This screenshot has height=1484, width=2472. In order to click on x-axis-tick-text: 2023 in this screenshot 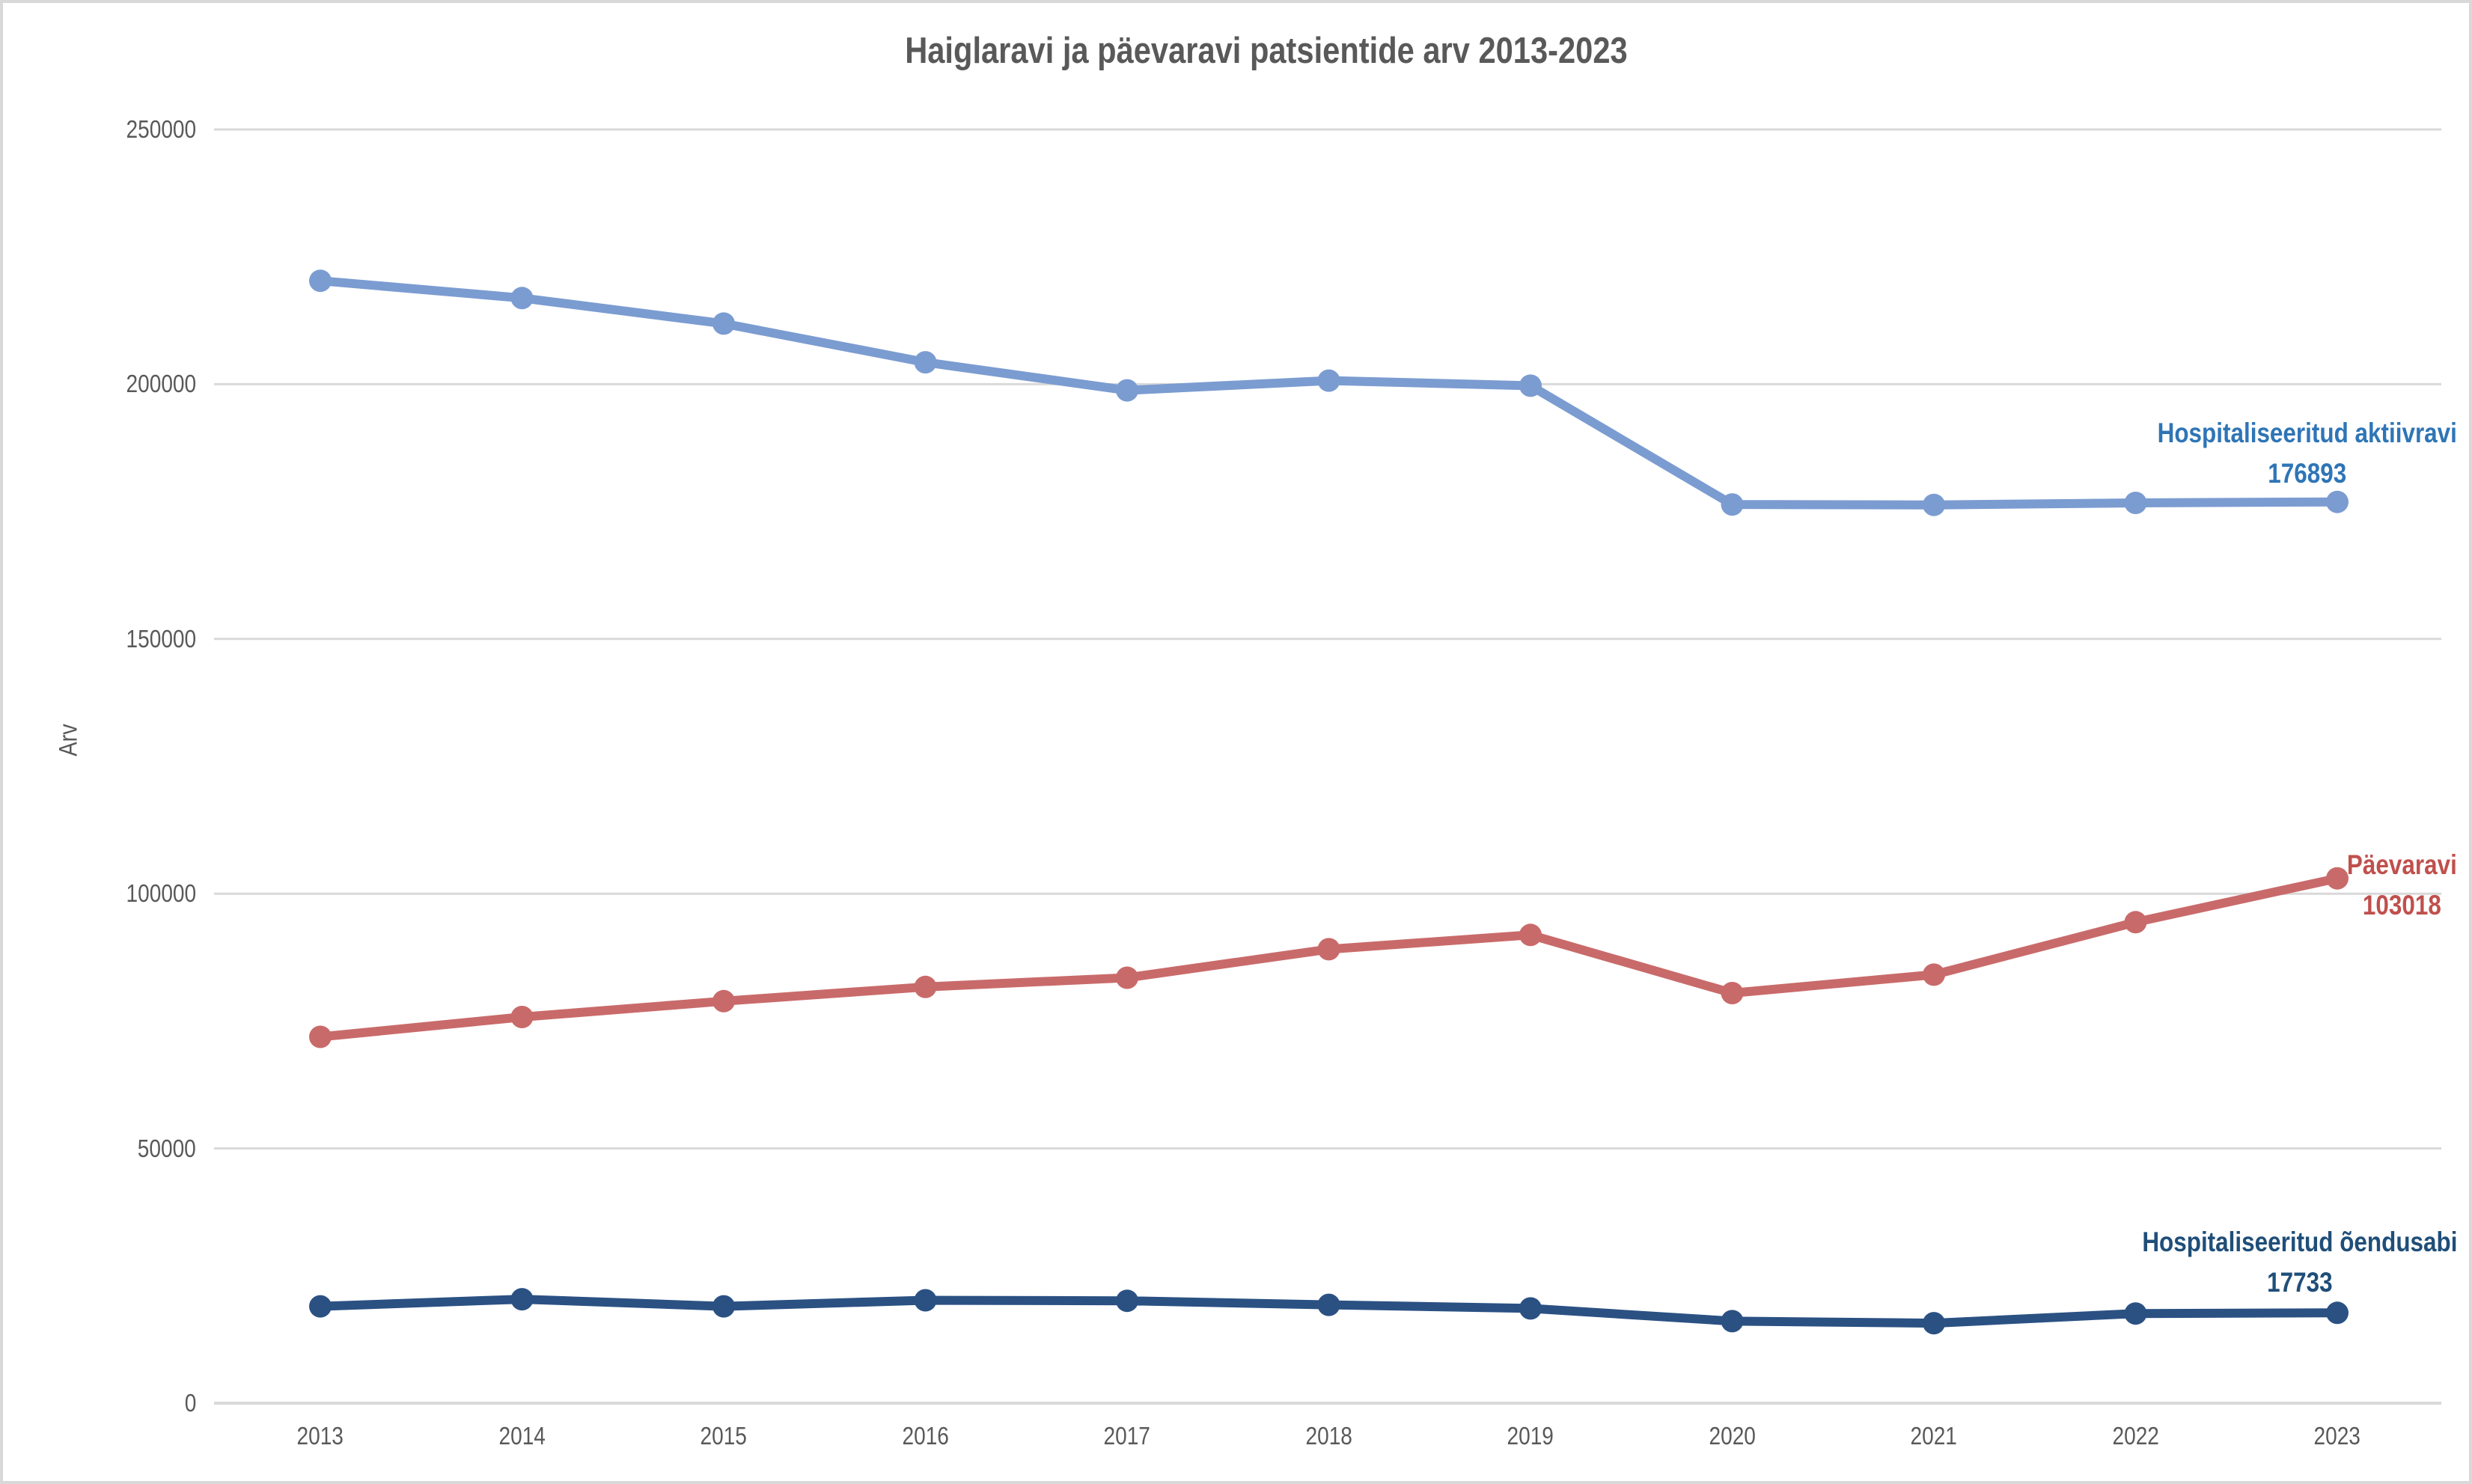, I will do `click(2337, 1436)`.